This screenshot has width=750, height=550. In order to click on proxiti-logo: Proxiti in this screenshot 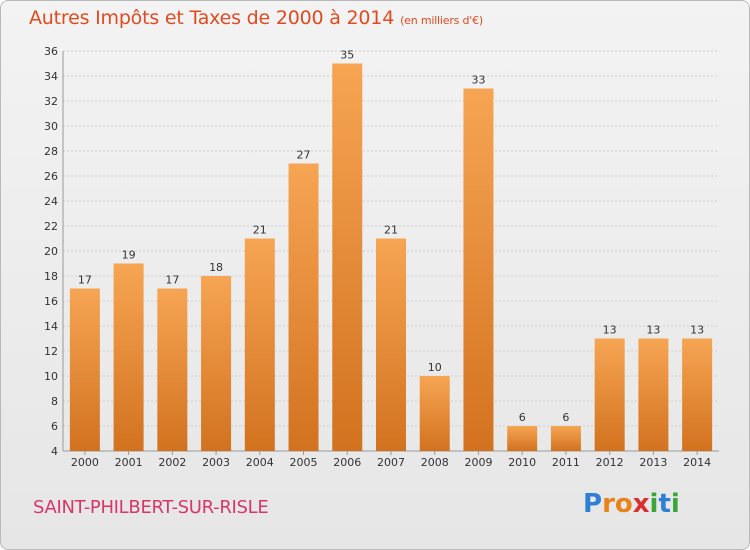, I will do `click(631, 504)`.